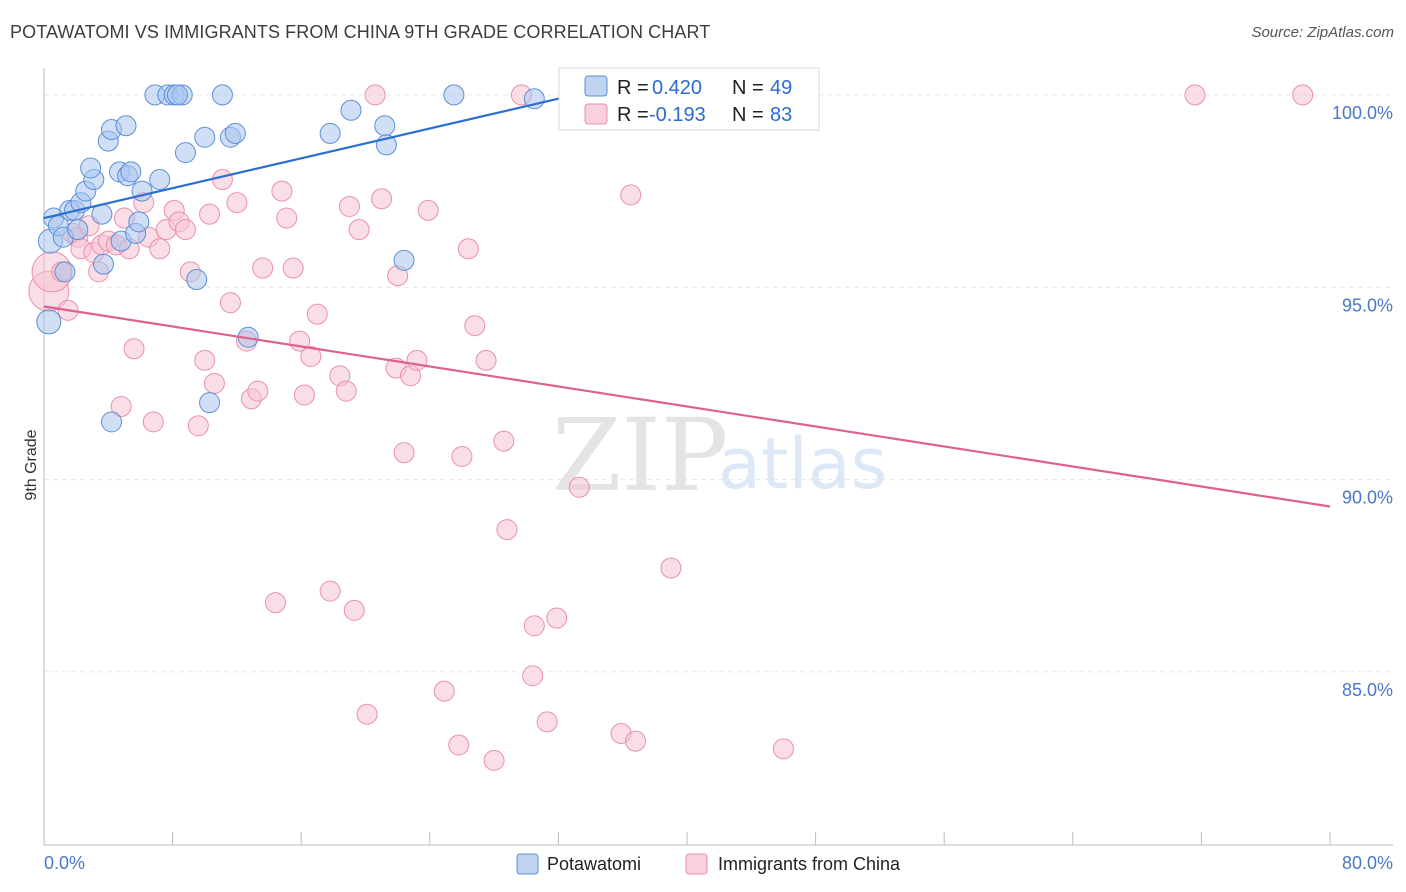  What do you see at coordinates (1367, 863) in the screenshot?
I see `x-tick-label-max: 80.0%` at bounding box center [1367, 863].